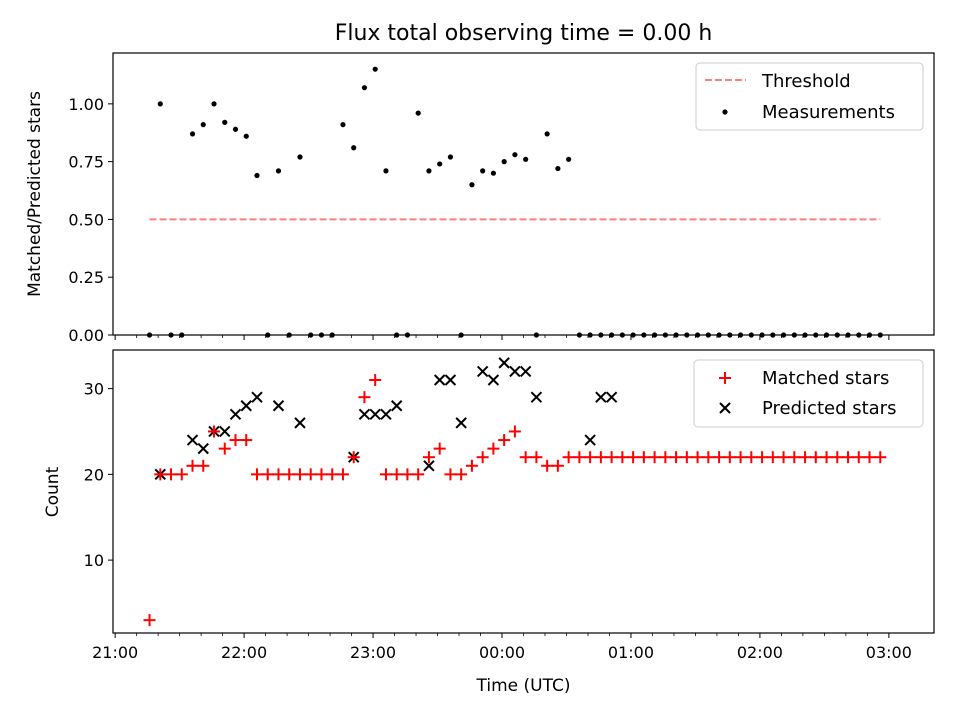 This screenshot has width=960, height=720. What do you see at coordinates (244, 652) in the screenshot?
I see `bottom-xtick-label: 22:00` at bounding box center [244, 652].